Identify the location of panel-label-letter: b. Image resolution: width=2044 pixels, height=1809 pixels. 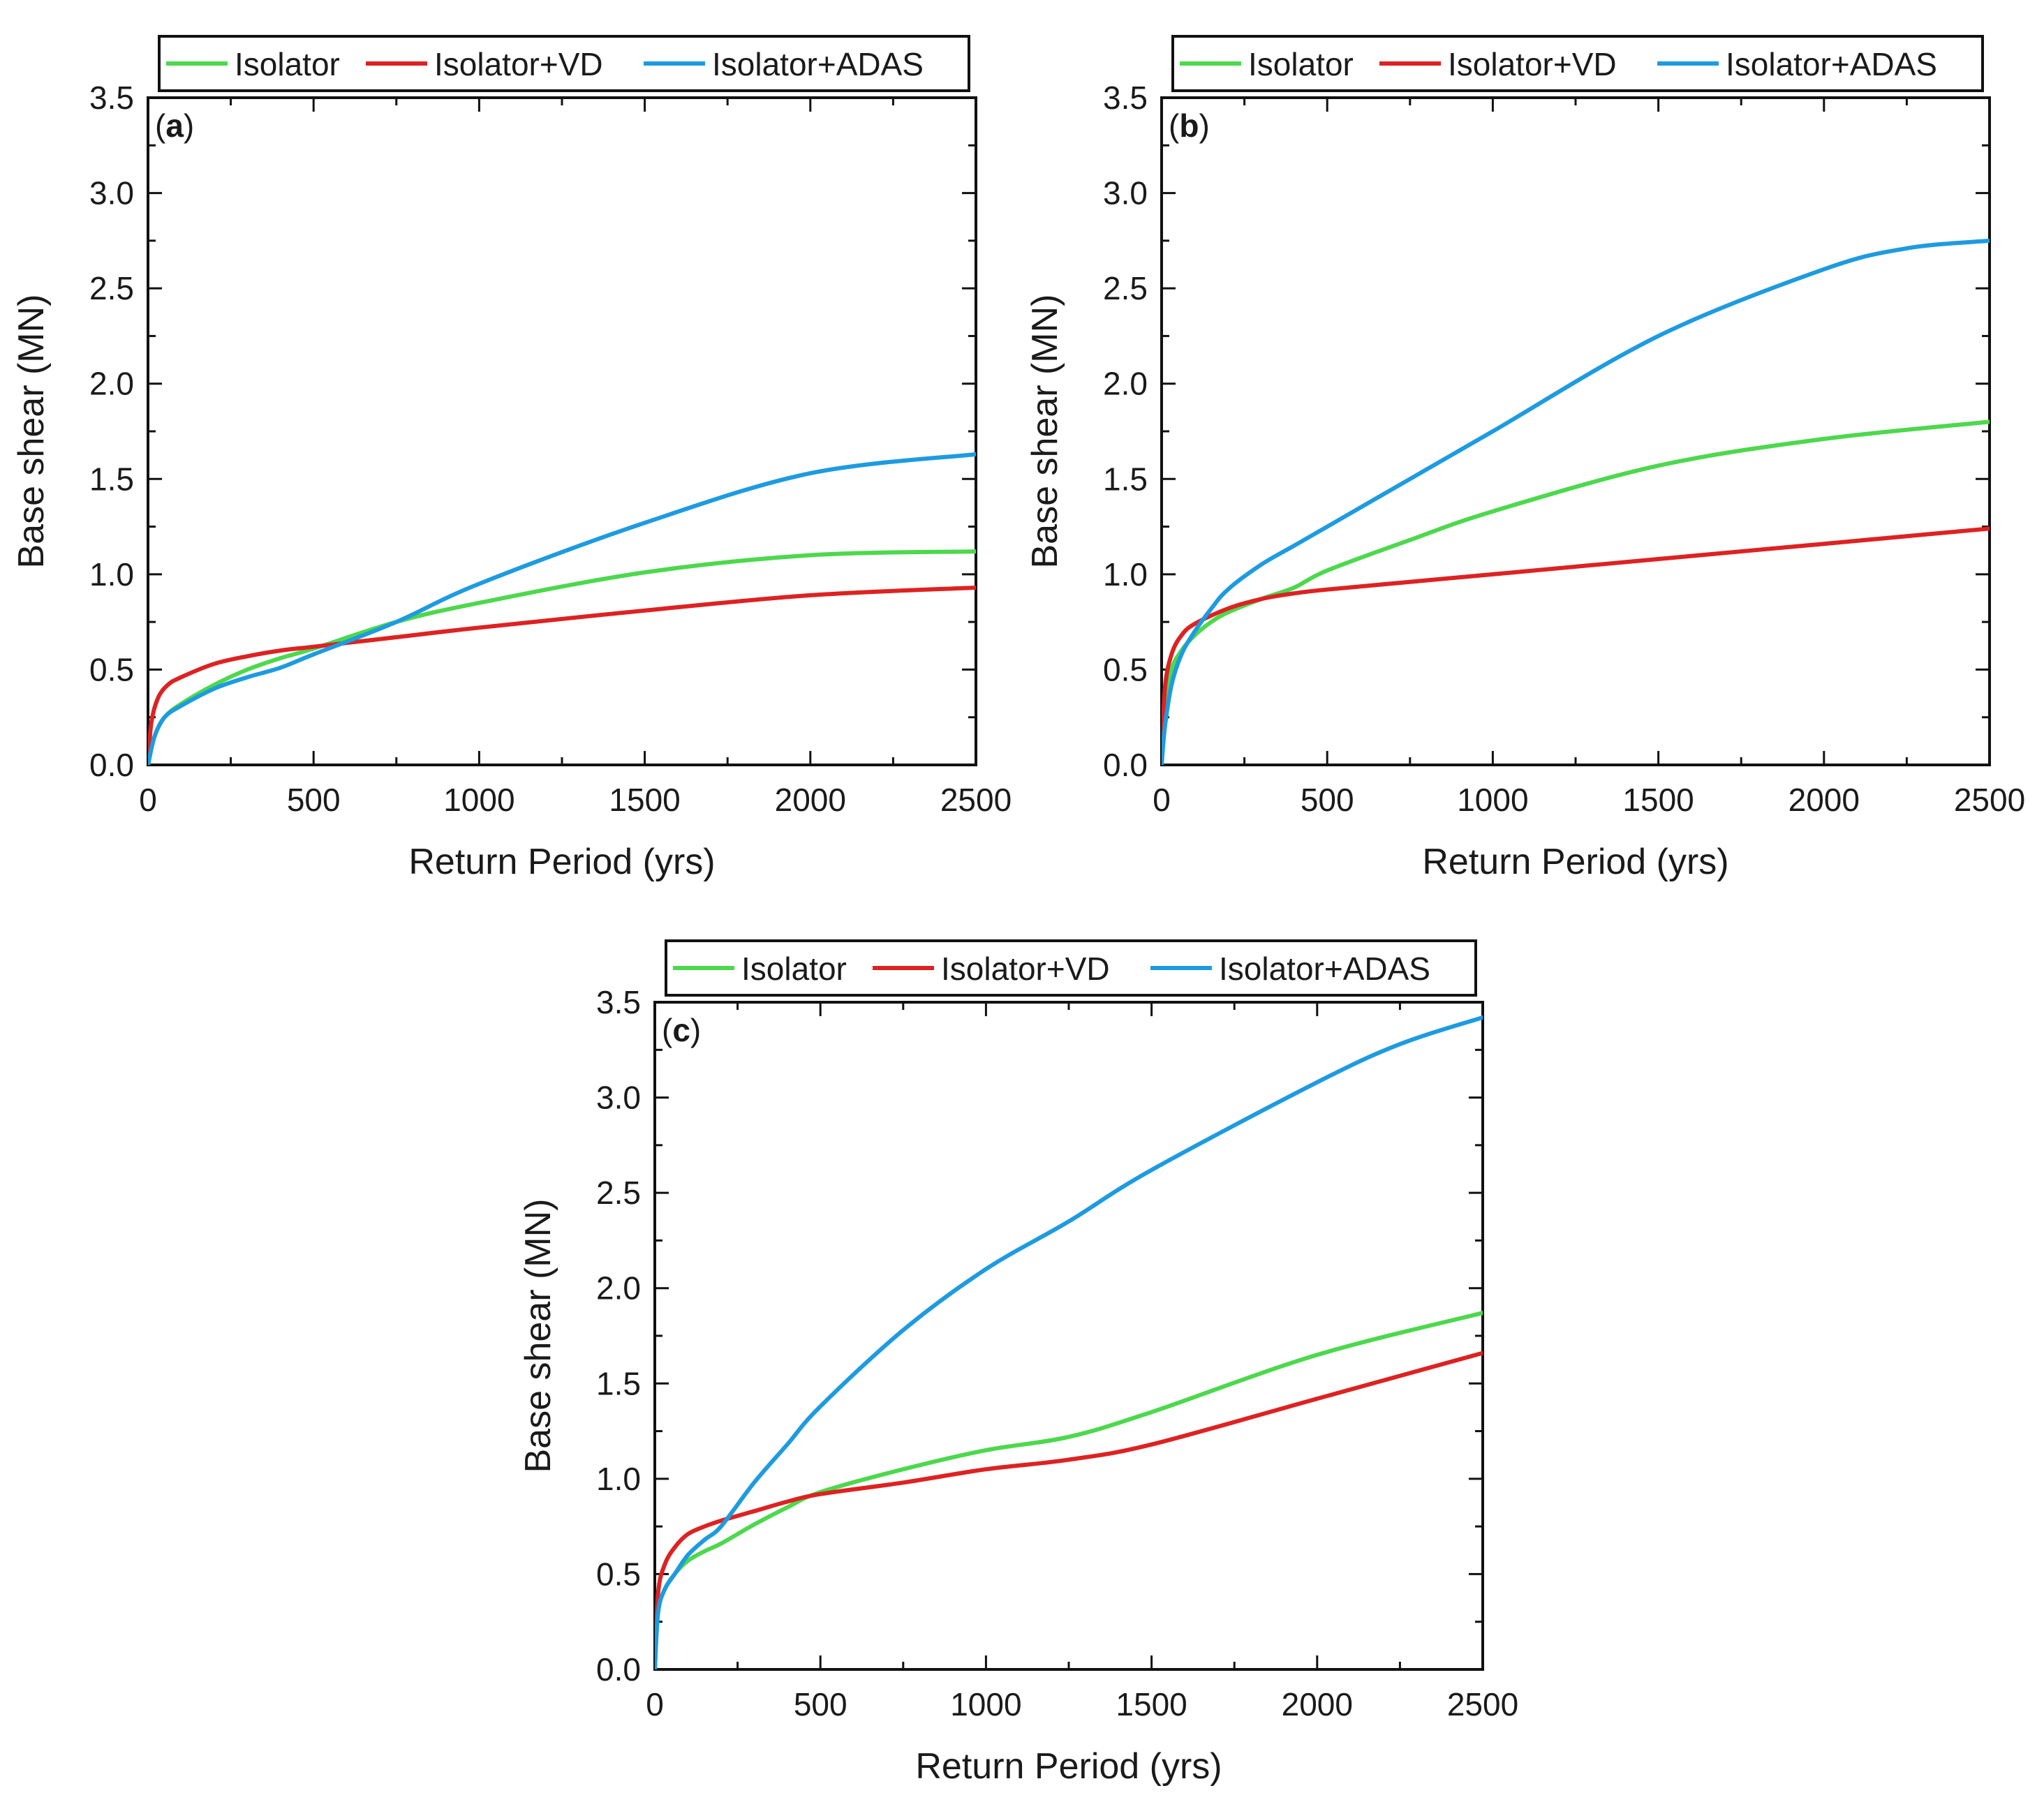
(1189, 125).